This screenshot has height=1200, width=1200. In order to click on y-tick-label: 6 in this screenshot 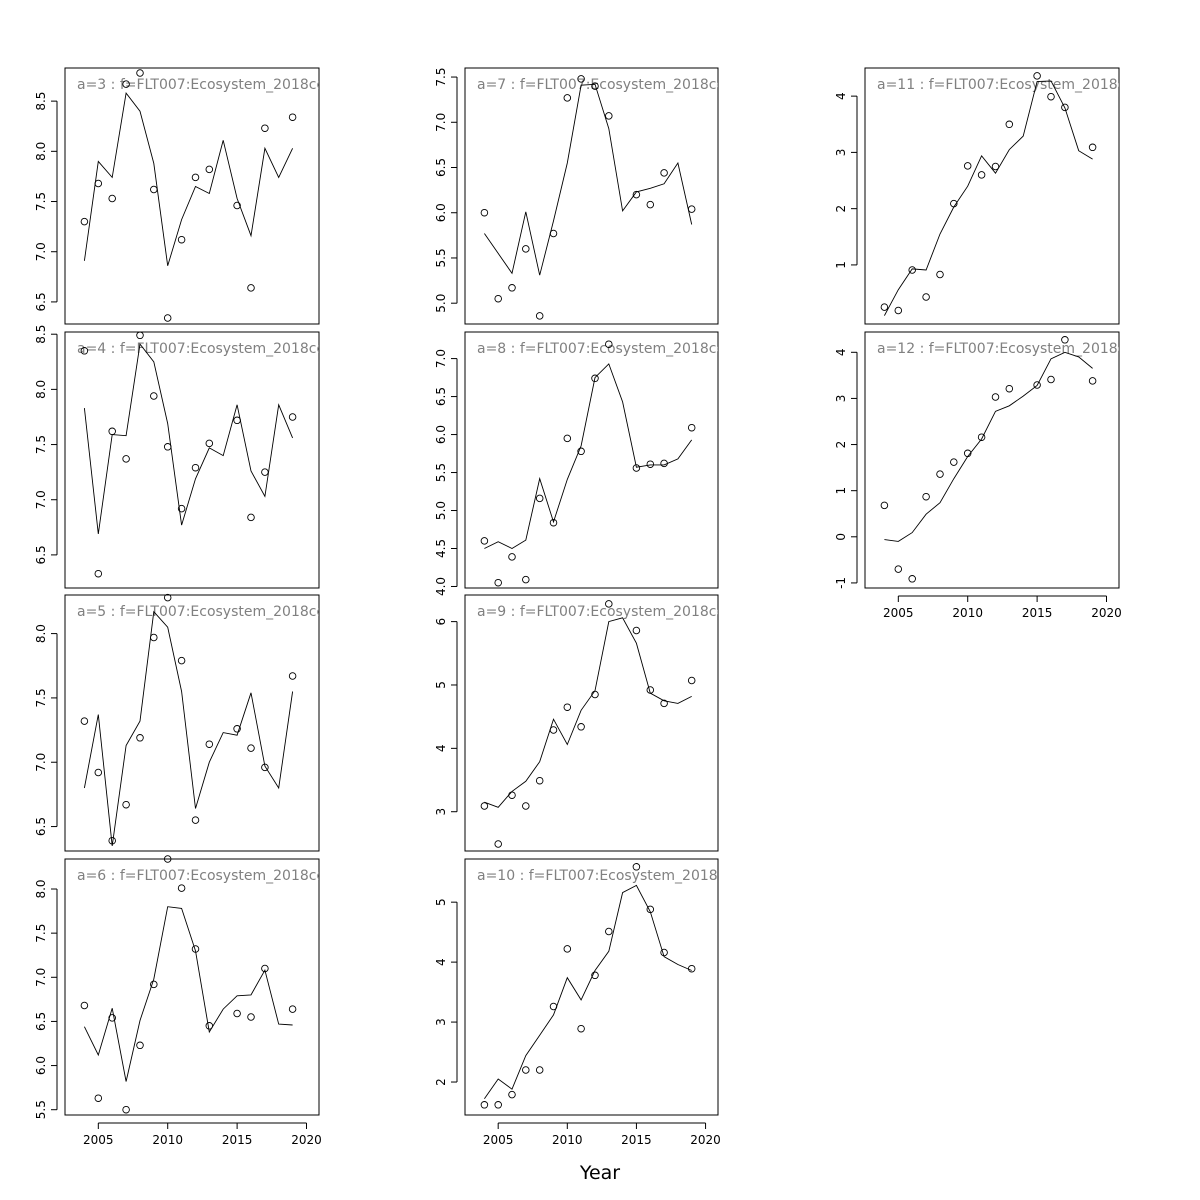, I will do `click(441, 622)`.